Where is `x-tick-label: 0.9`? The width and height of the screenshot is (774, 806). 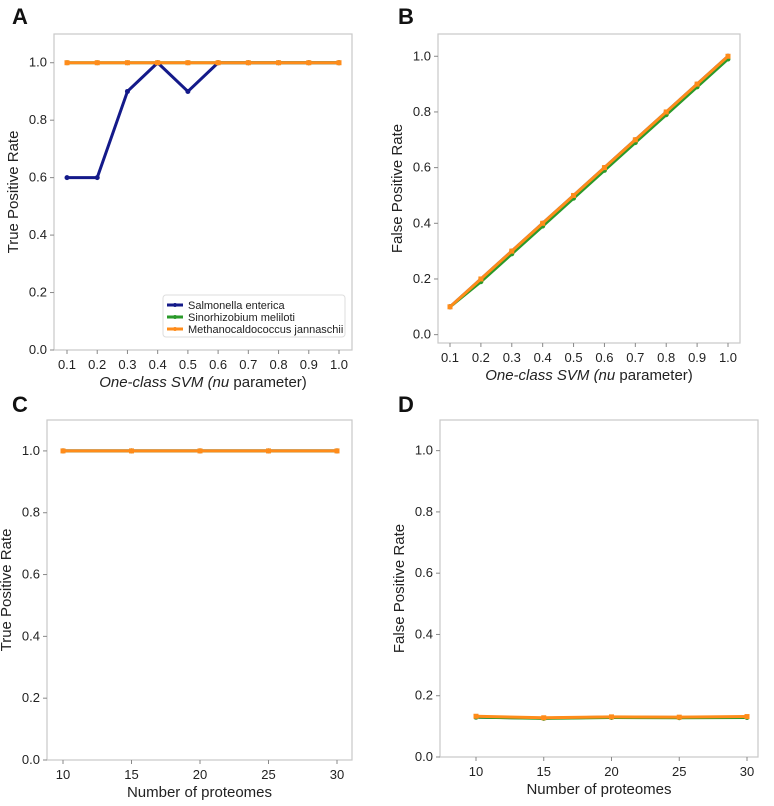
x-tick-label: 0.9 is located at coordinates (697, 357).